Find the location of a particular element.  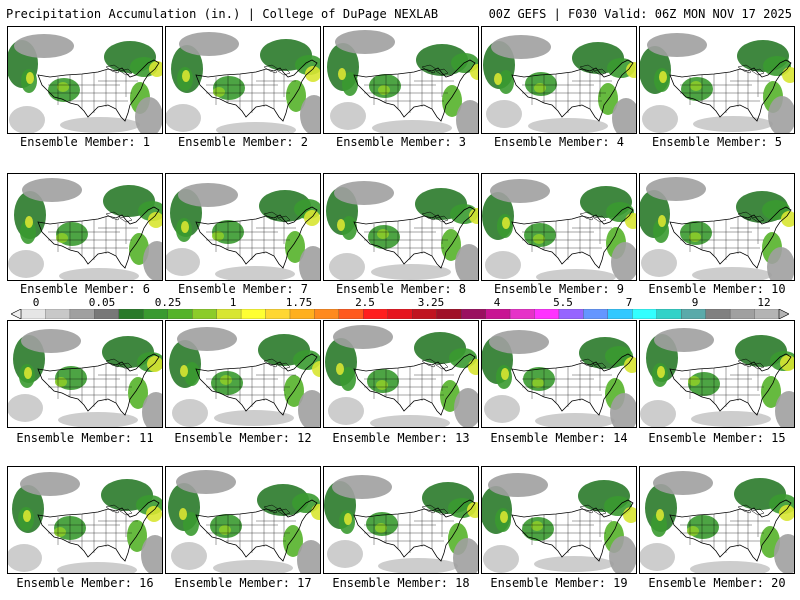

ensemble-member-label: Ensemble Member: 20 is located at coordinates (717, 583).